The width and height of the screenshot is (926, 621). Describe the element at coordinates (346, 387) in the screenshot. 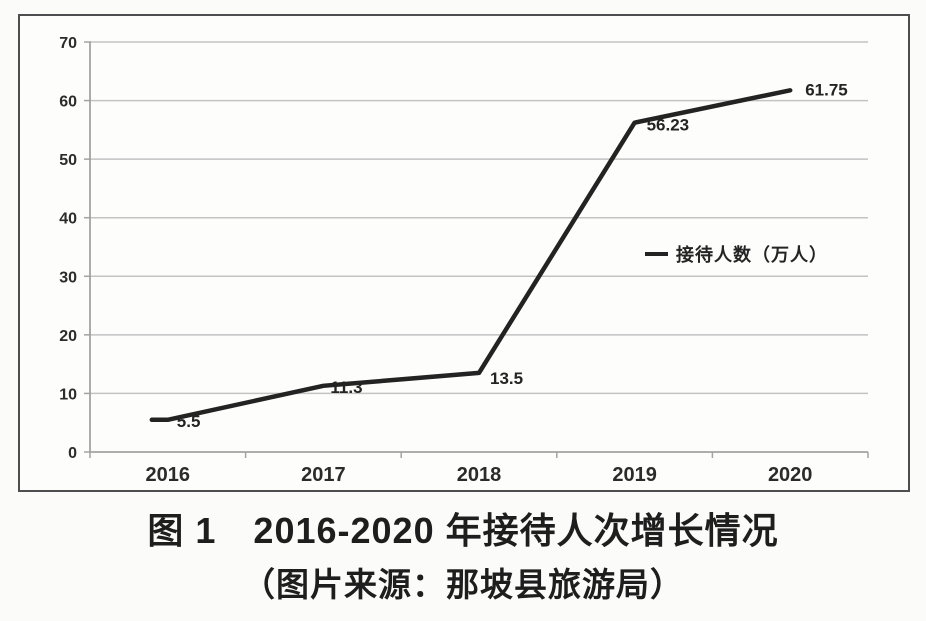

I see `data-label: 11.3` at that location.